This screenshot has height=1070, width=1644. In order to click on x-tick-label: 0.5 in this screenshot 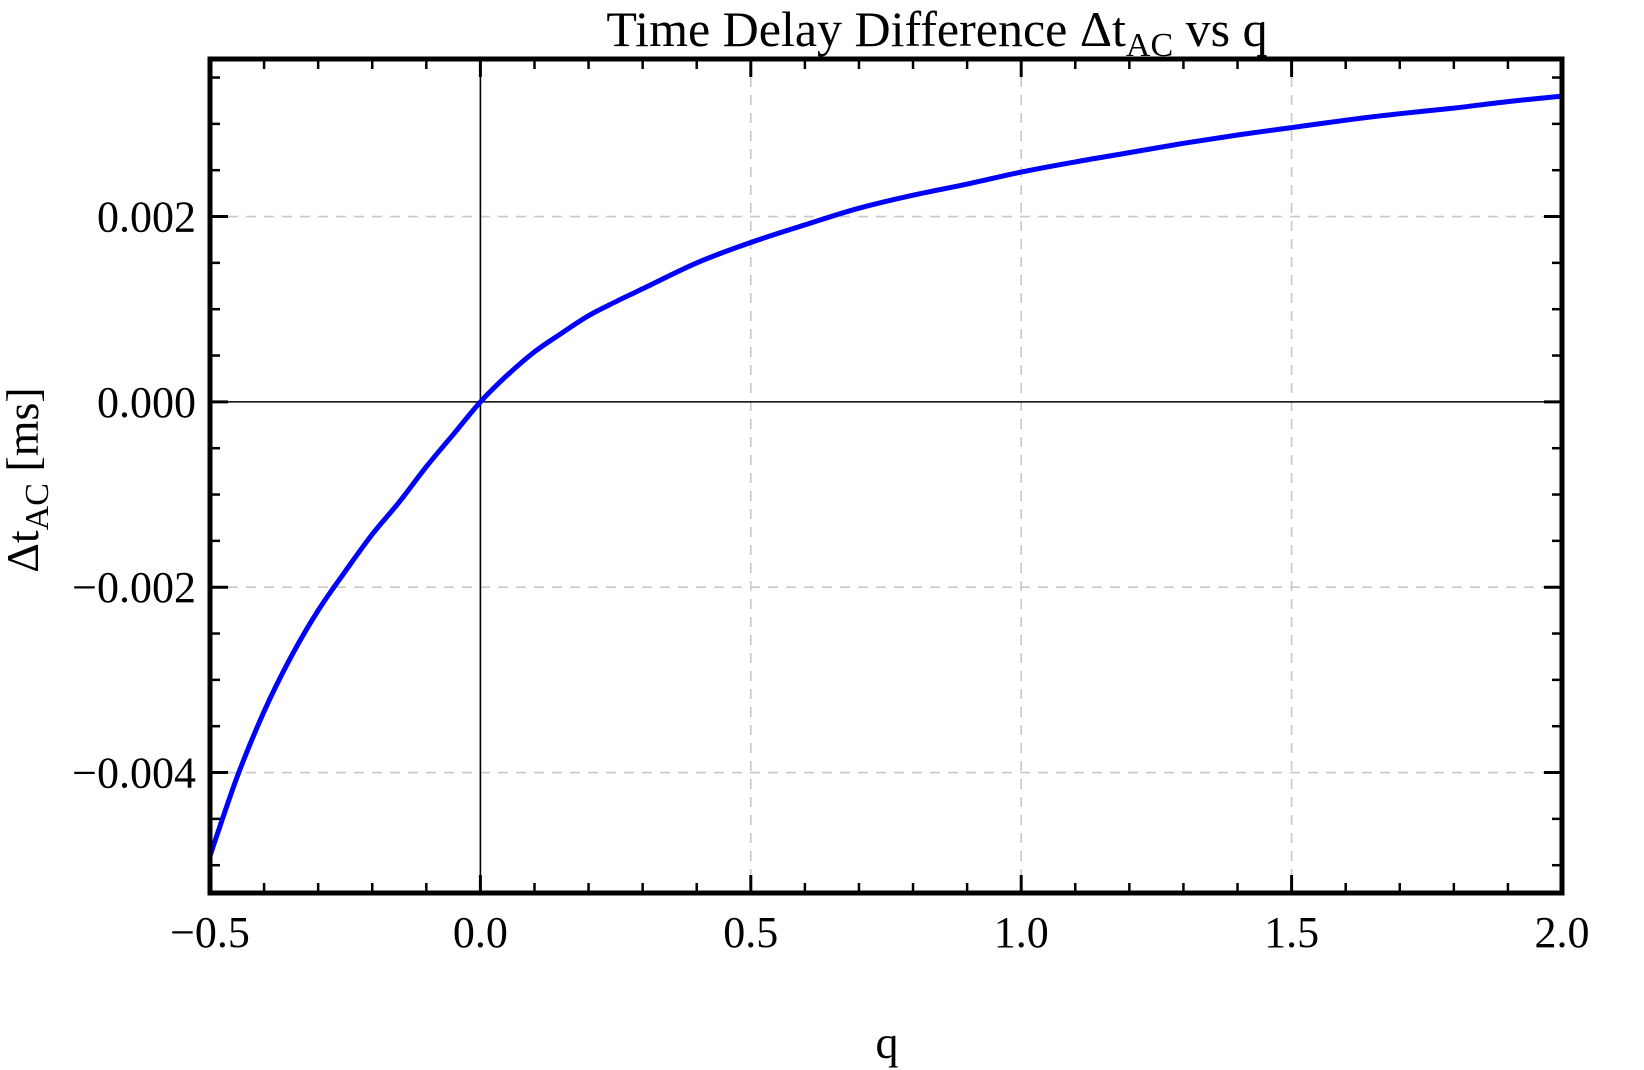, I will do `click(750, 932)`.